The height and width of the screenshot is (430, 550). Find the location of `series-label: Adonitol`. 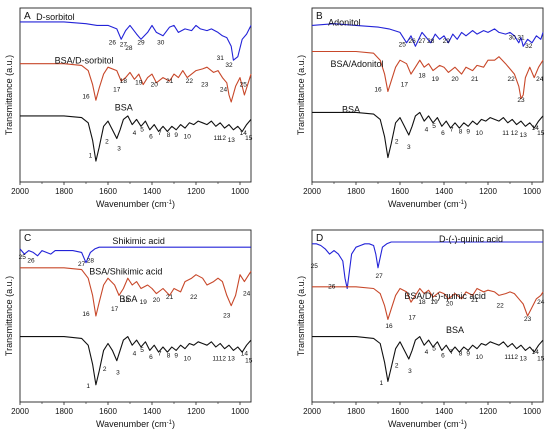

series-label: Adonitol is located at coordinates (344, 22).